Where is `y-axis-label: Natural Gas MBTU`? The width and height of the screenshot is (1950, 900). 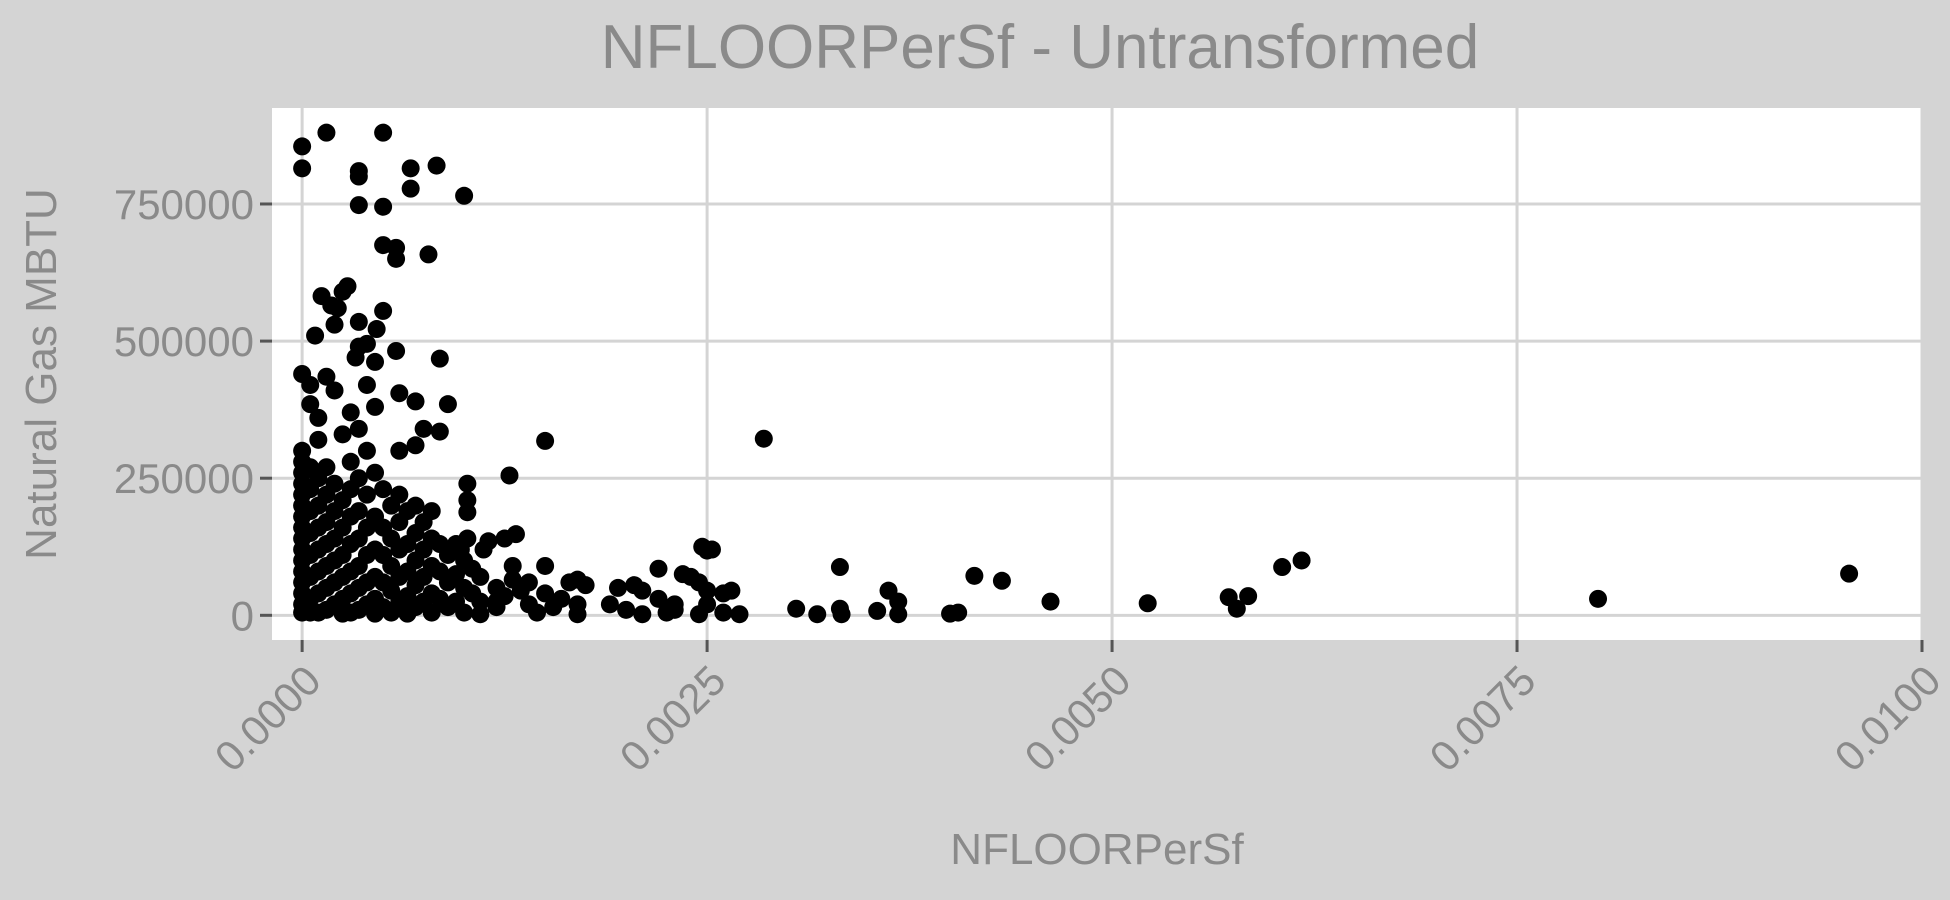 y-axis-label: Natural Gas MBTU is located at coordinates (41, 374).